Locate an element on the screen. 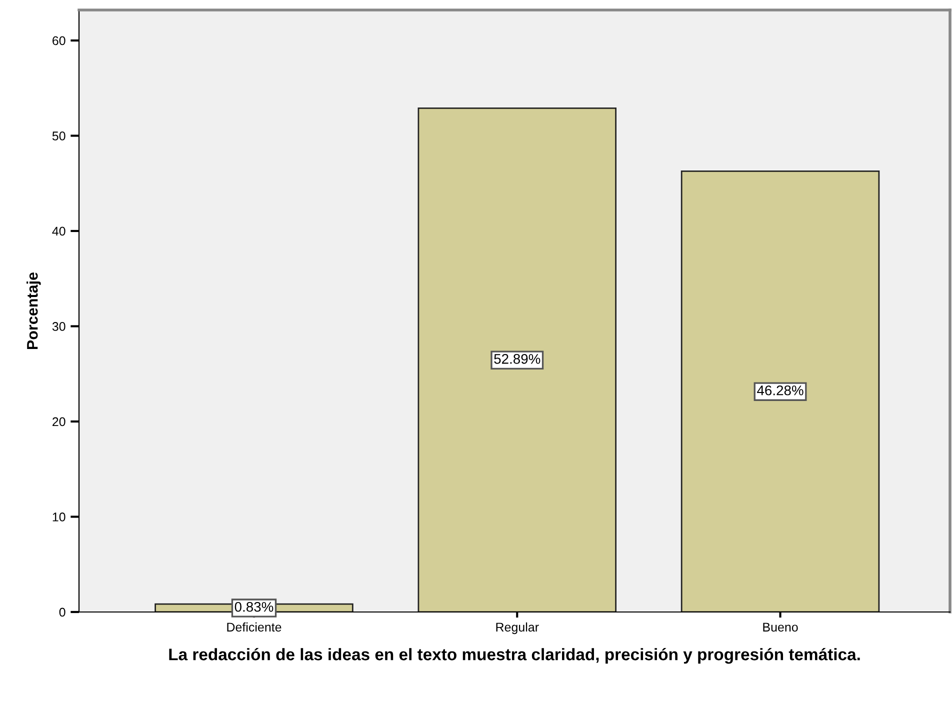 The image size is (952, 706). data-label: 52.89% is located at coordinates (517, 359).